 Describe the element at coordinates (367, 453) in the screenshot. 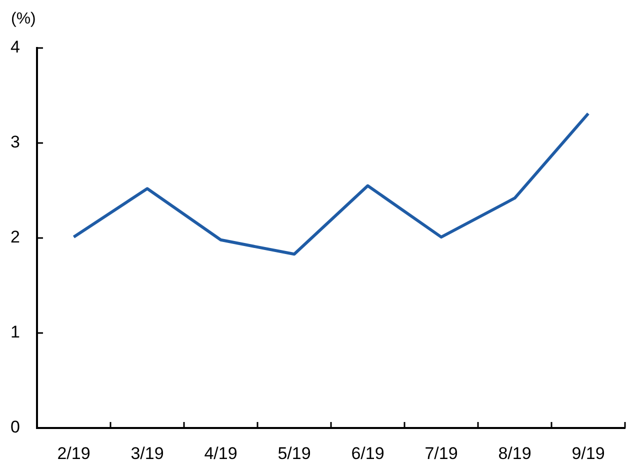

I see `x-tick-label: 6/19` at that location.